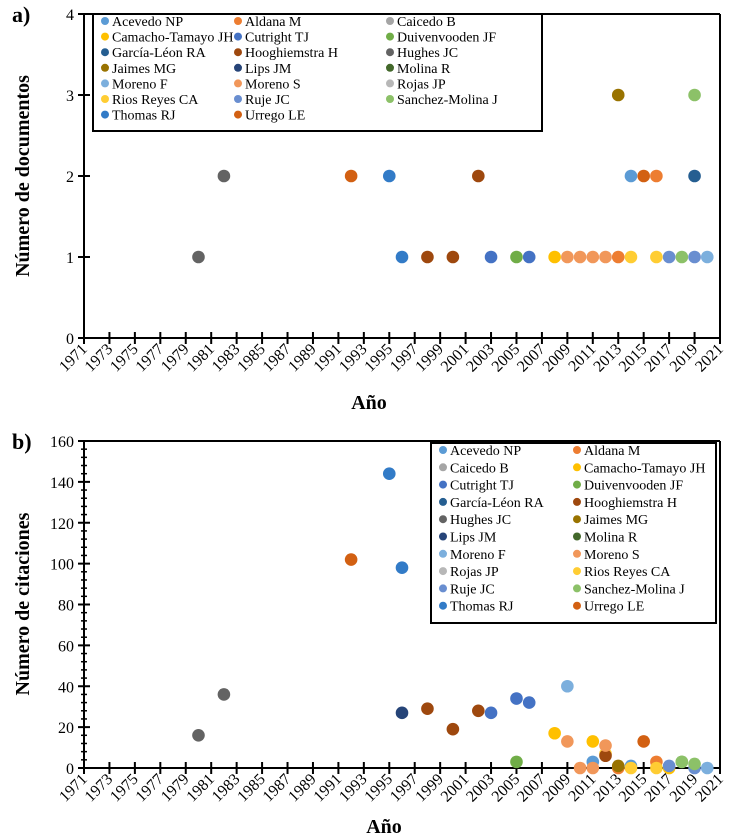 This screenshot has width=735, height=837. I want to click on legend-item: Ruje JC, so click(262, 100).